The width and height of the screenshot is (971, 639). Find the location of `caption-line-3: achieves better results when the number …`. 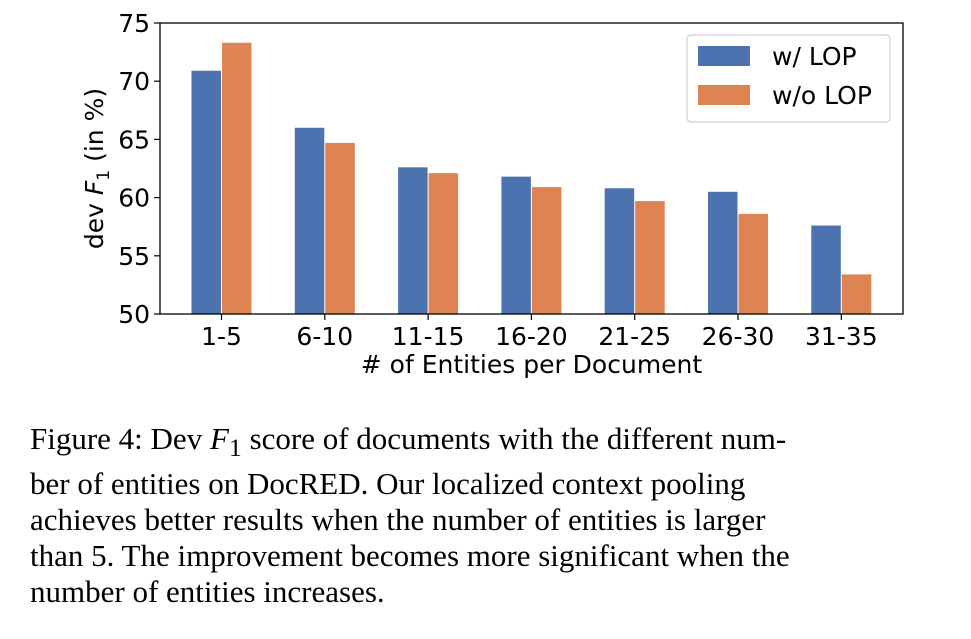

caption-line-3: achieves better results when the number … is located at coordinates (398, 520).